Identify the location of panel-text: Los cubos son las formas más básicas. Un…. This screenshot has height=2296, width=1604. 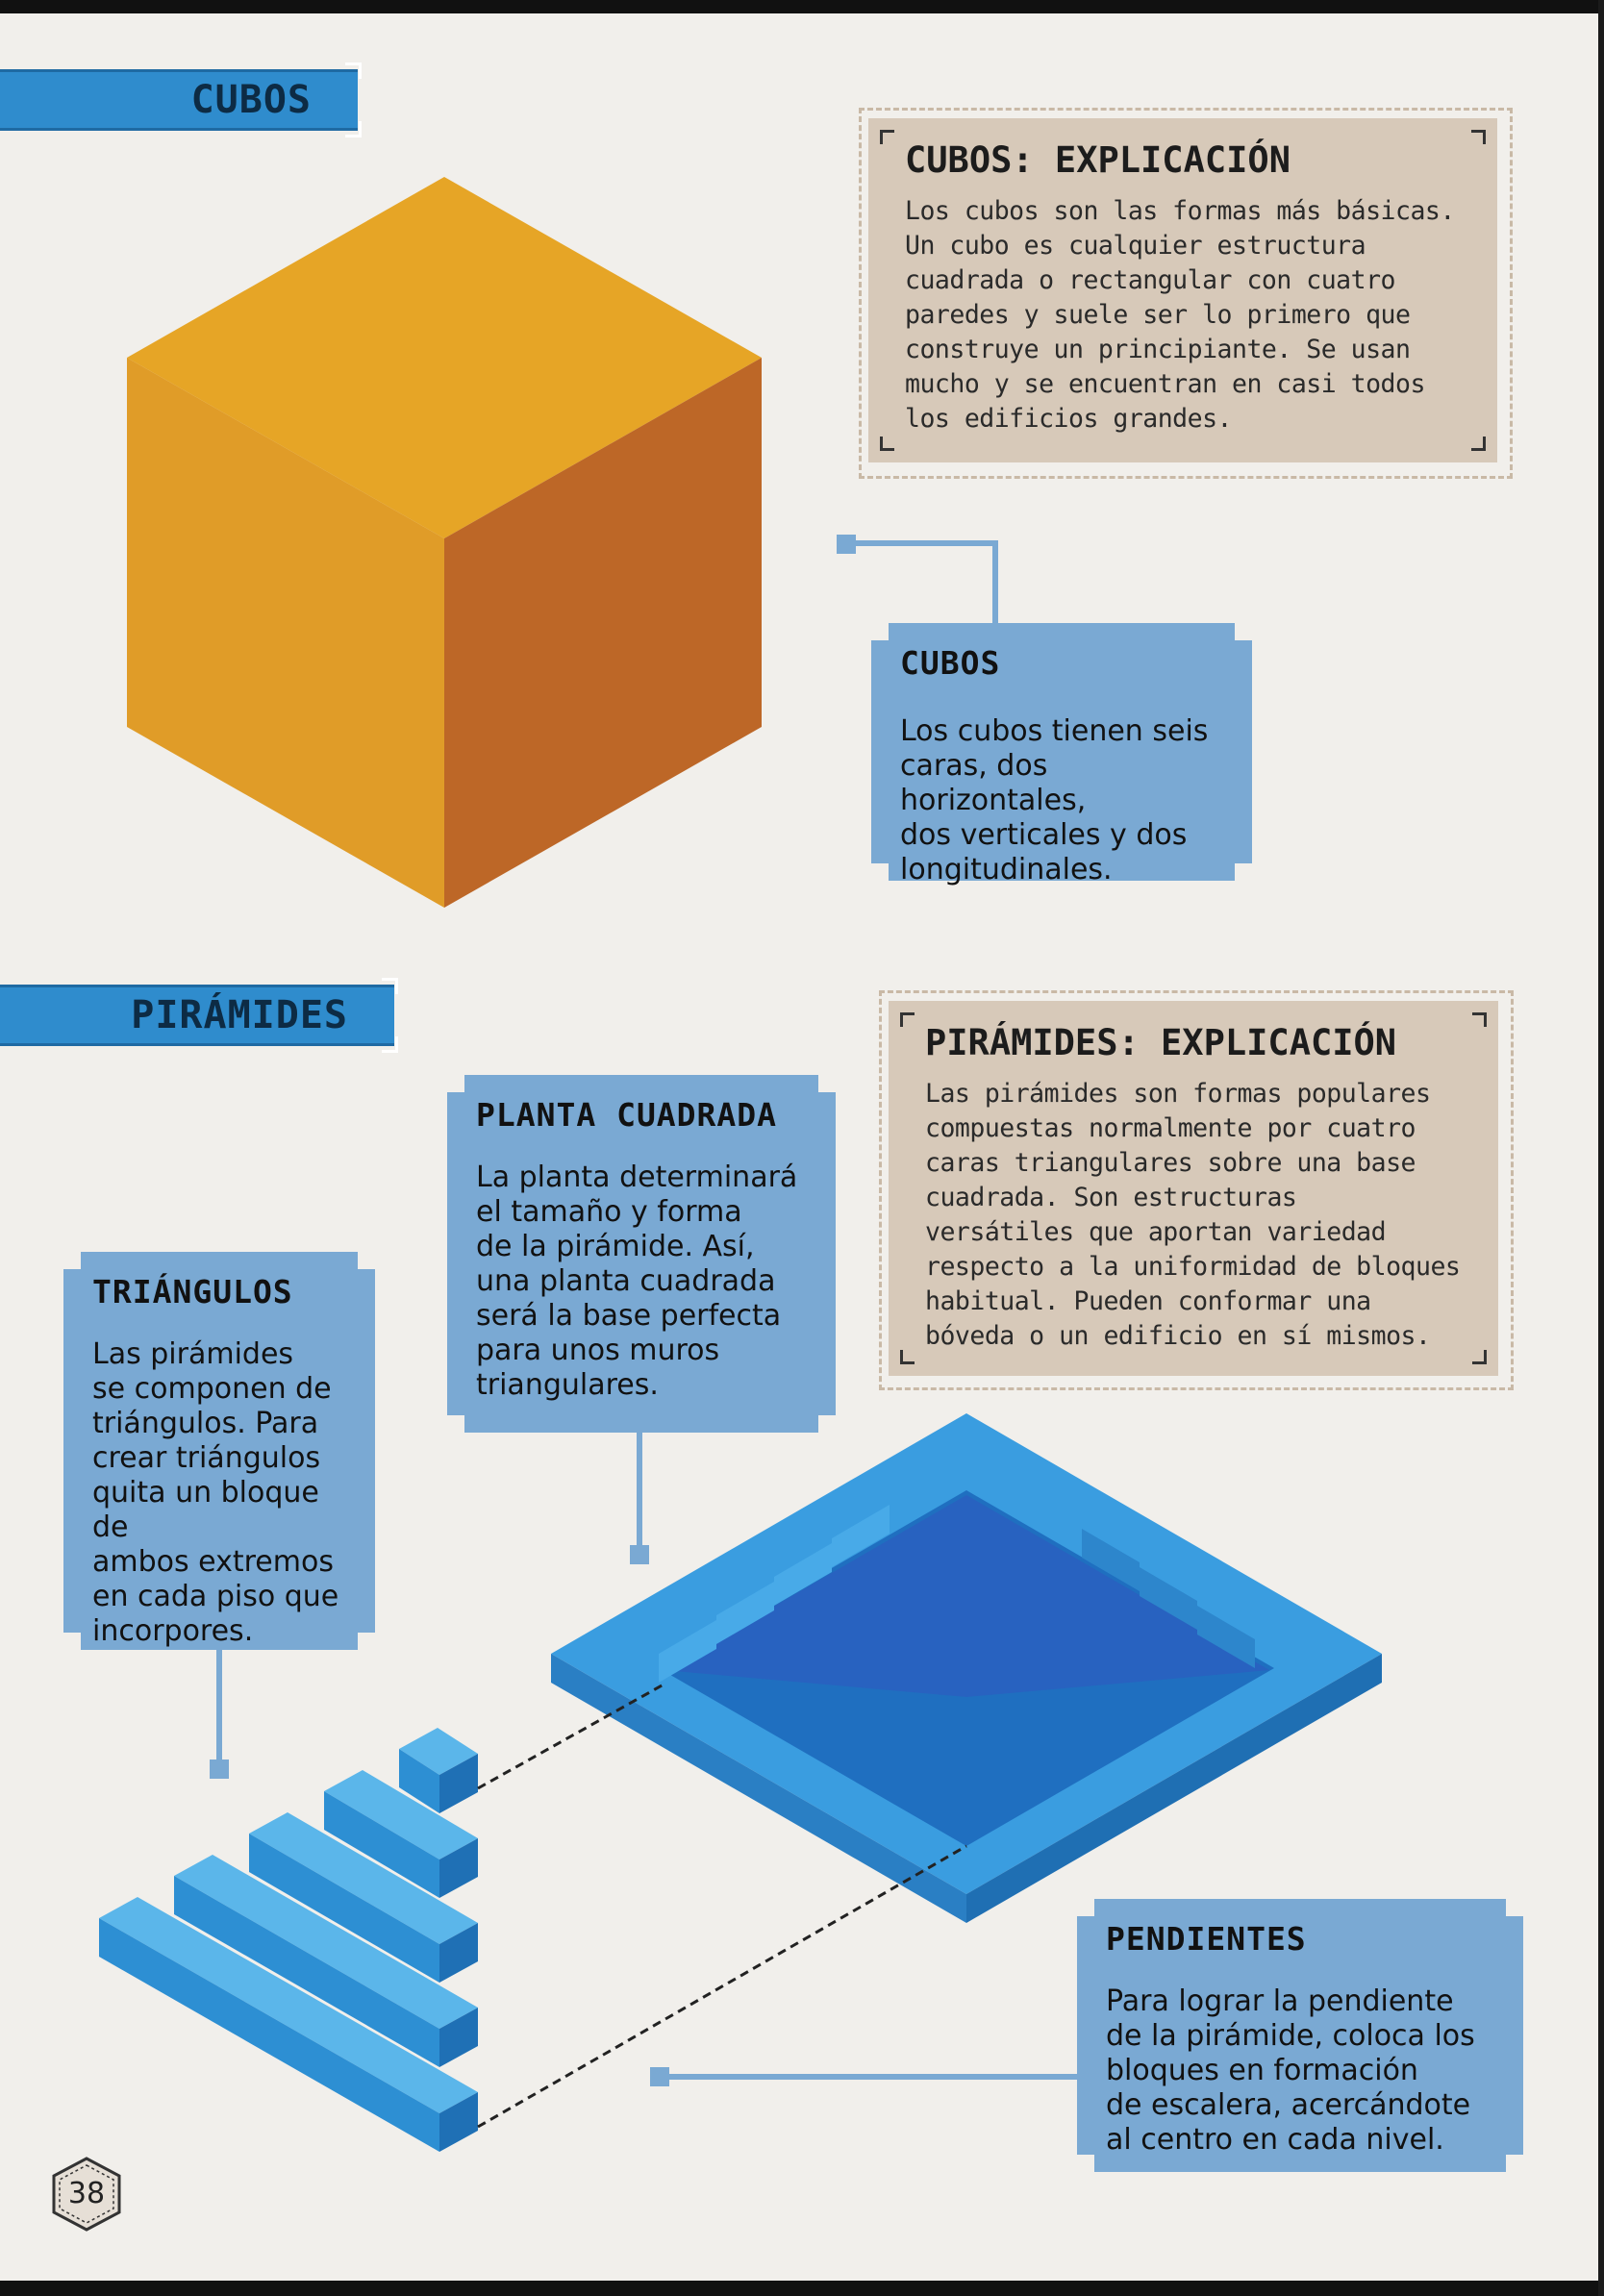
(1180, 315).